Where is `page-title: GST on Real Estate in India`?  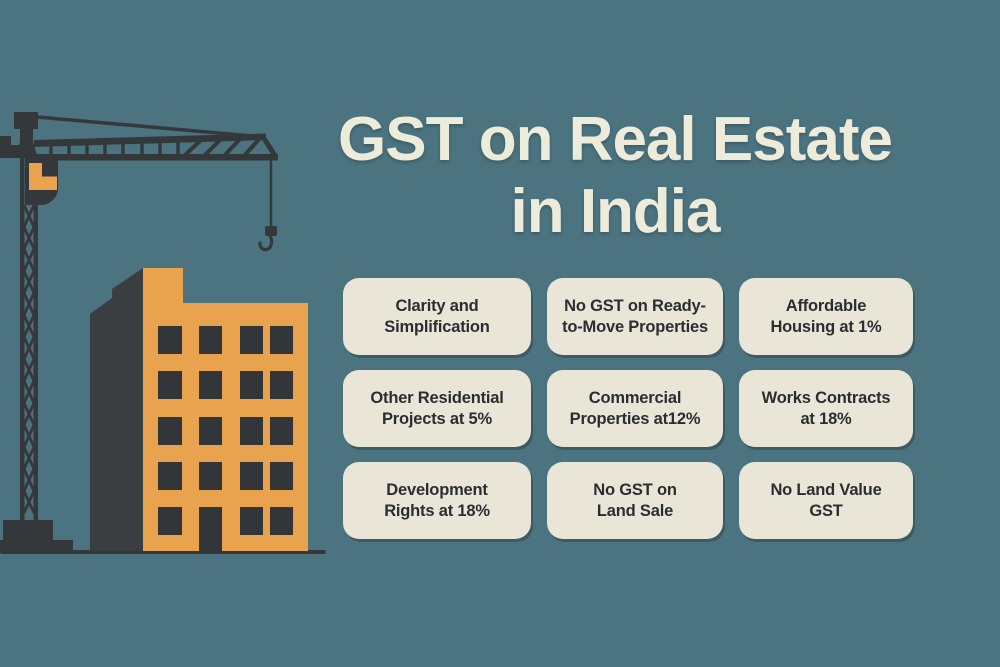 page-title: GST on Real Estate in India is located at coordinates (615, 175).